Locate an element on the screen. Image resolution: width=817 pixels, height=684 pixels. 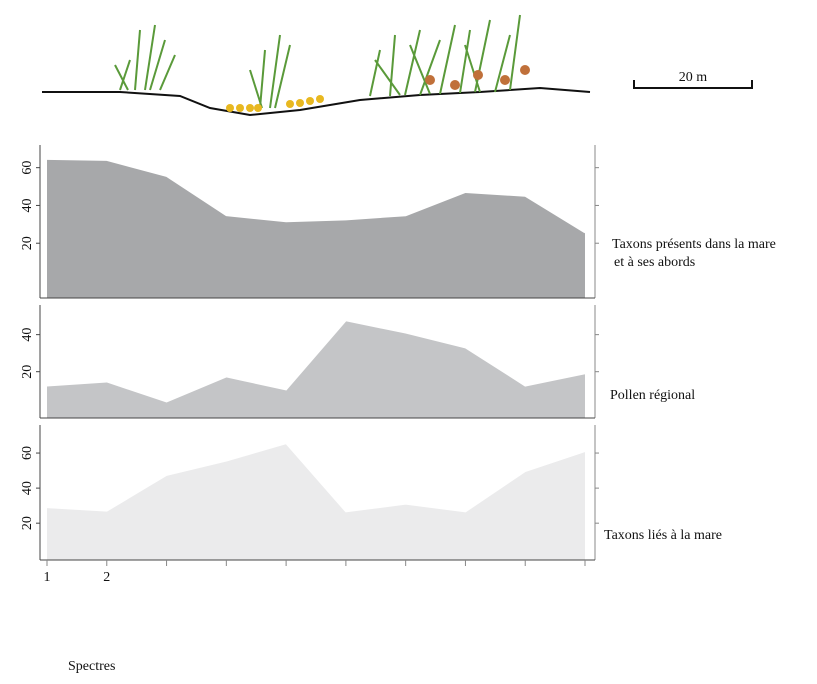
series-label: Pollen régional is located at coordinates (652, 395).